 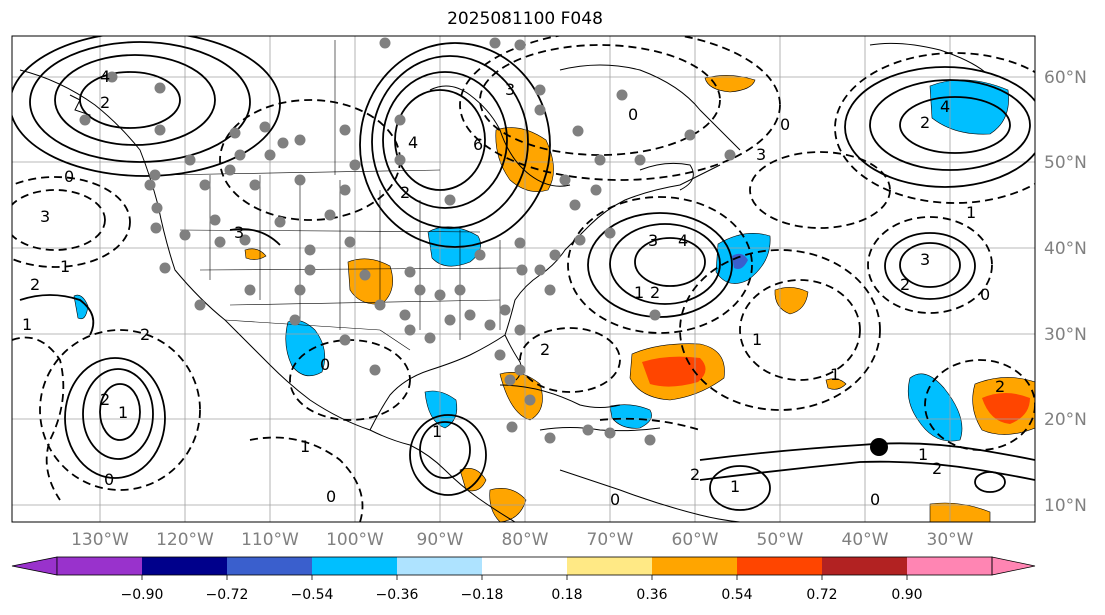 I want to click on colorbar-tick: 0.72, so click(x=821, y=595).